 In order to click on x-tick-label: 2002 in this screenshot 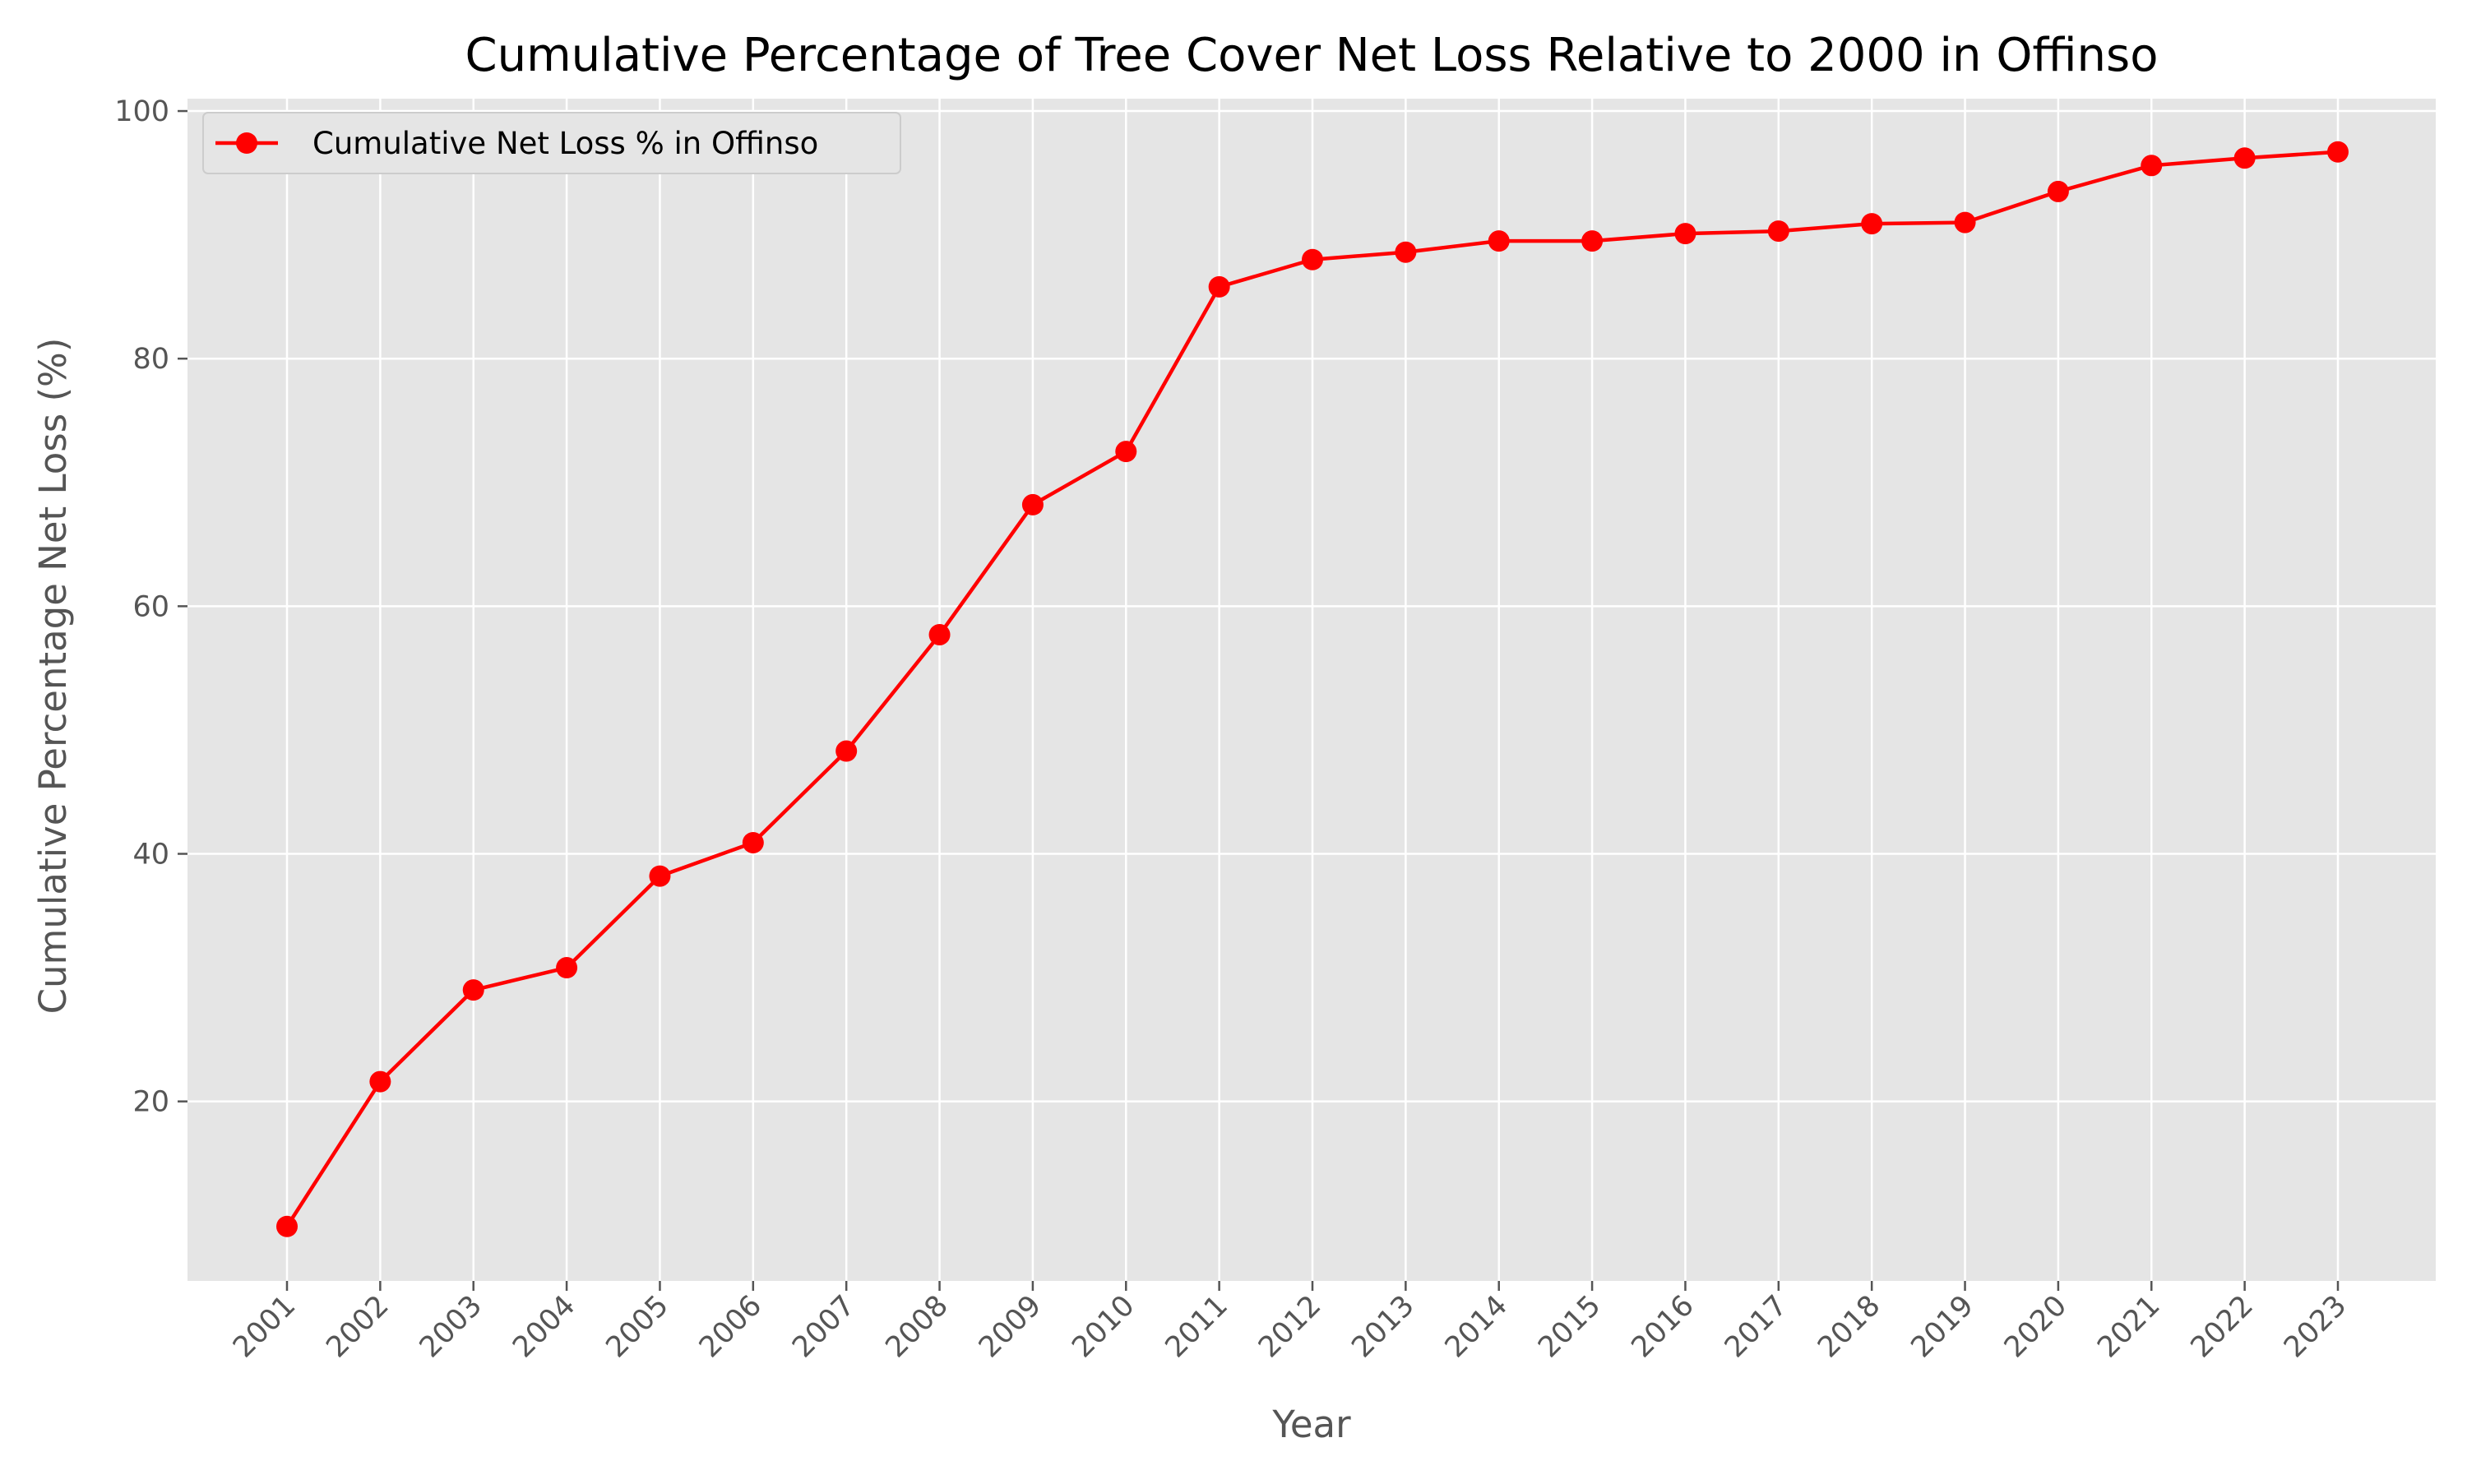, I will do `click(357, 1327)`.